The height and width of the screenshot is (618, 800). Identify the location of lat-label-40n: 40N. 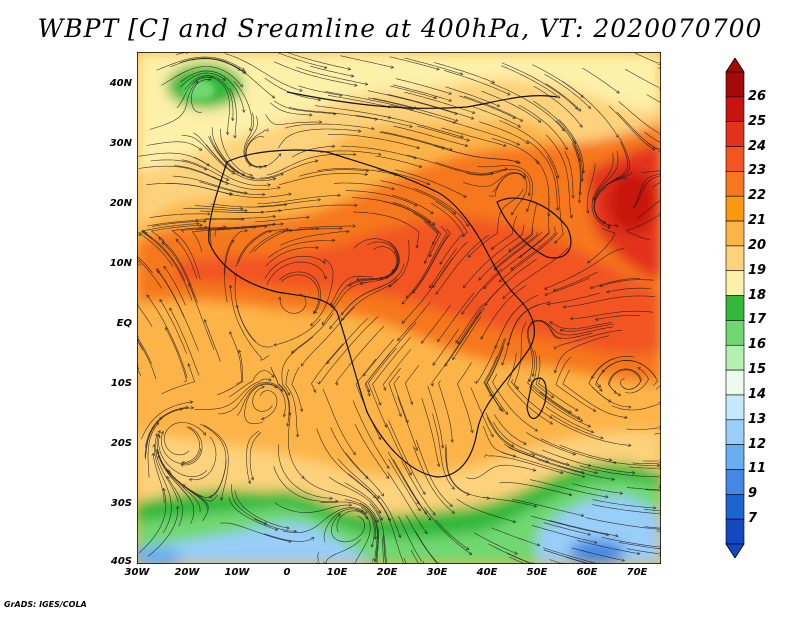
(120, 83).